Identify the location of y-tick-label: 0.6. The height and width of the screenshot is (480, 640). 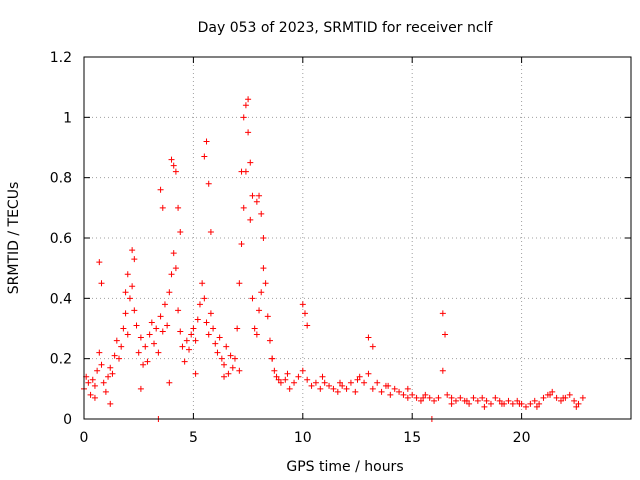
(61, 239).